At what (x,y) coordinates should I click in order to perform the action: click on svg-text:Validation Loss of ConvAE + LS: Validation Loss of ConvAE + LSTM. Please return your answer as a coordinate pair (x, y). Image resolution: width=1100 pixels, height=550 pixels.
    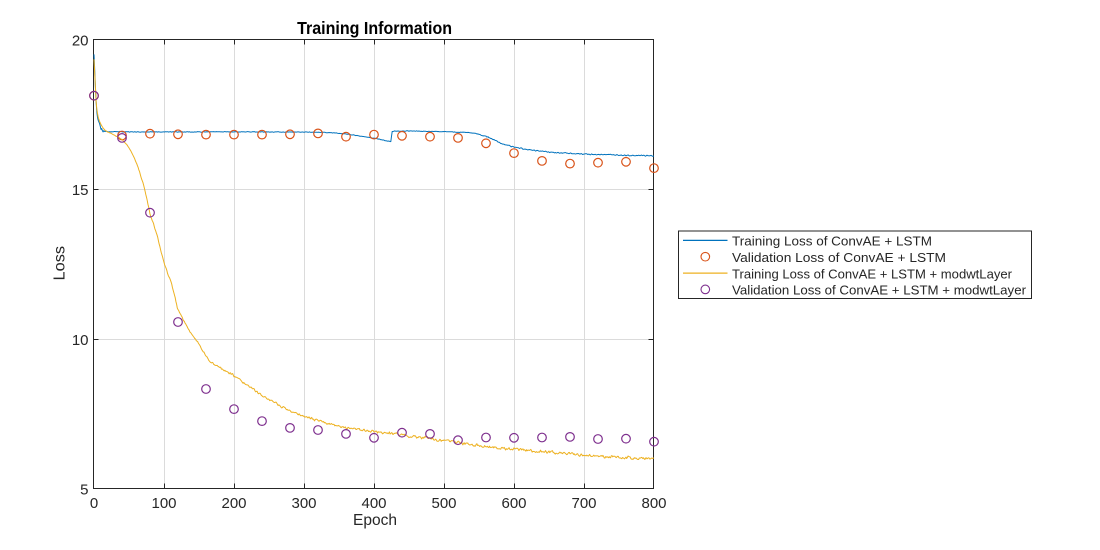
    Looking at the image, I should click on (839, 257).